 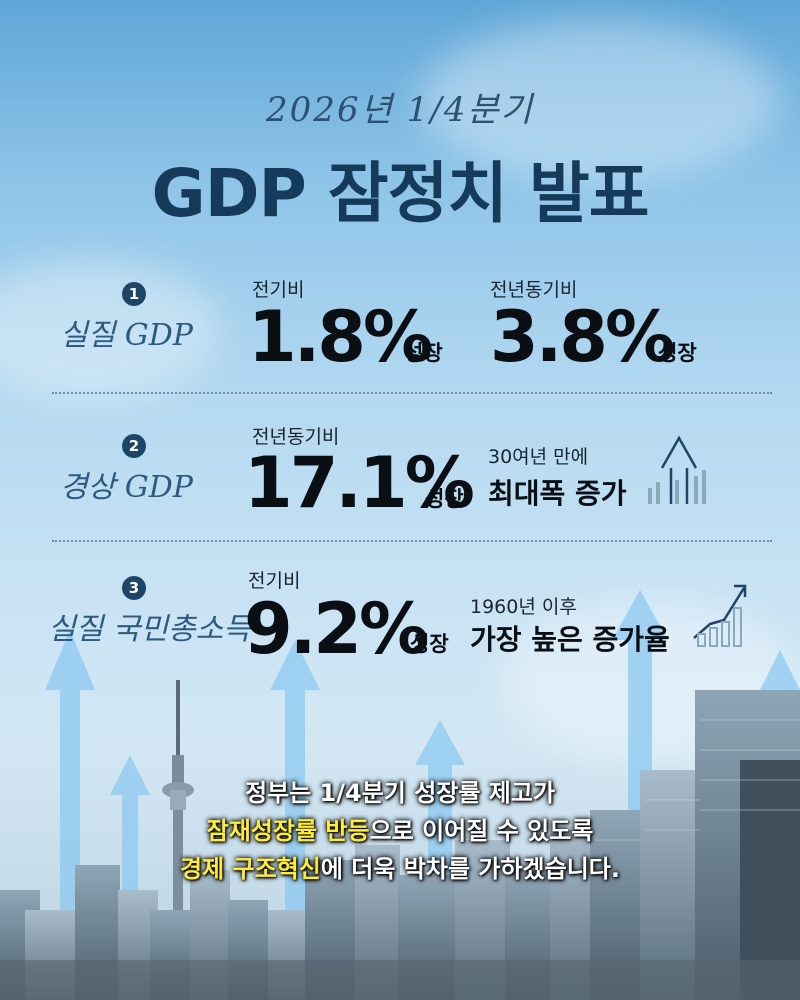 I want to click on message-line-2: 잠재성장률 반등으로 이어질 수 있도록, so click(x=400, y=831).